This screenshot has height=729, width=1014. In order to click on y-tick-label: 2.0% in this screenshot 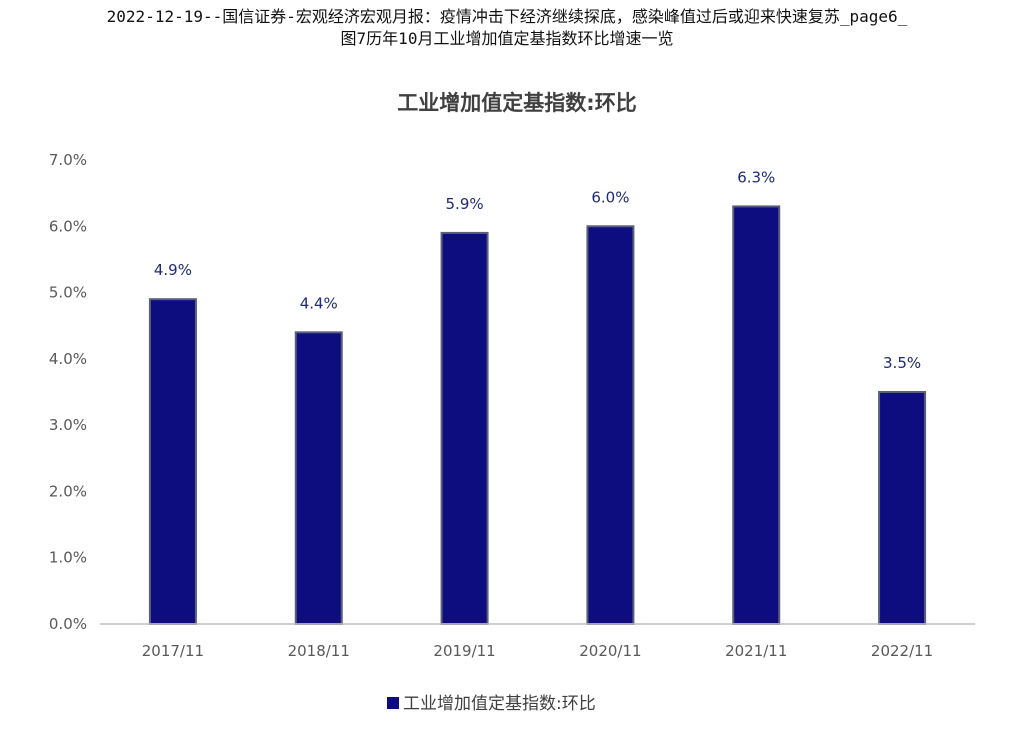, I will do `click(68, 491)`.